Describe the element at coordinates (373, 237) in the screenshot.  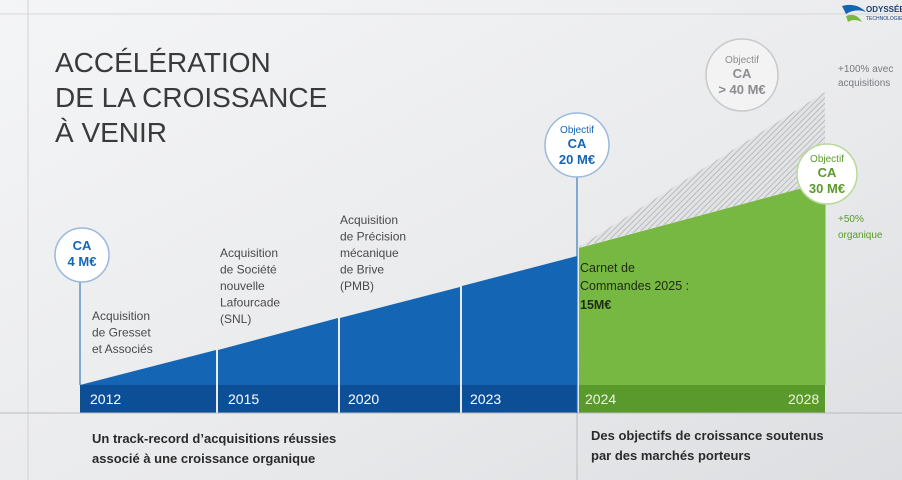
I see `acquisition-note: de Précision` at that location.